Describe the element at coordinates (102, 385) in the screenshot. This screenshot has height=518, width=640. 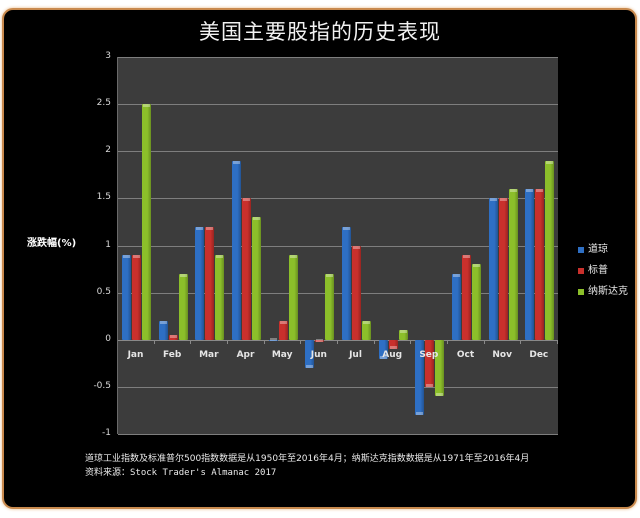
I see `y-tick-label: -0.5` at that location.